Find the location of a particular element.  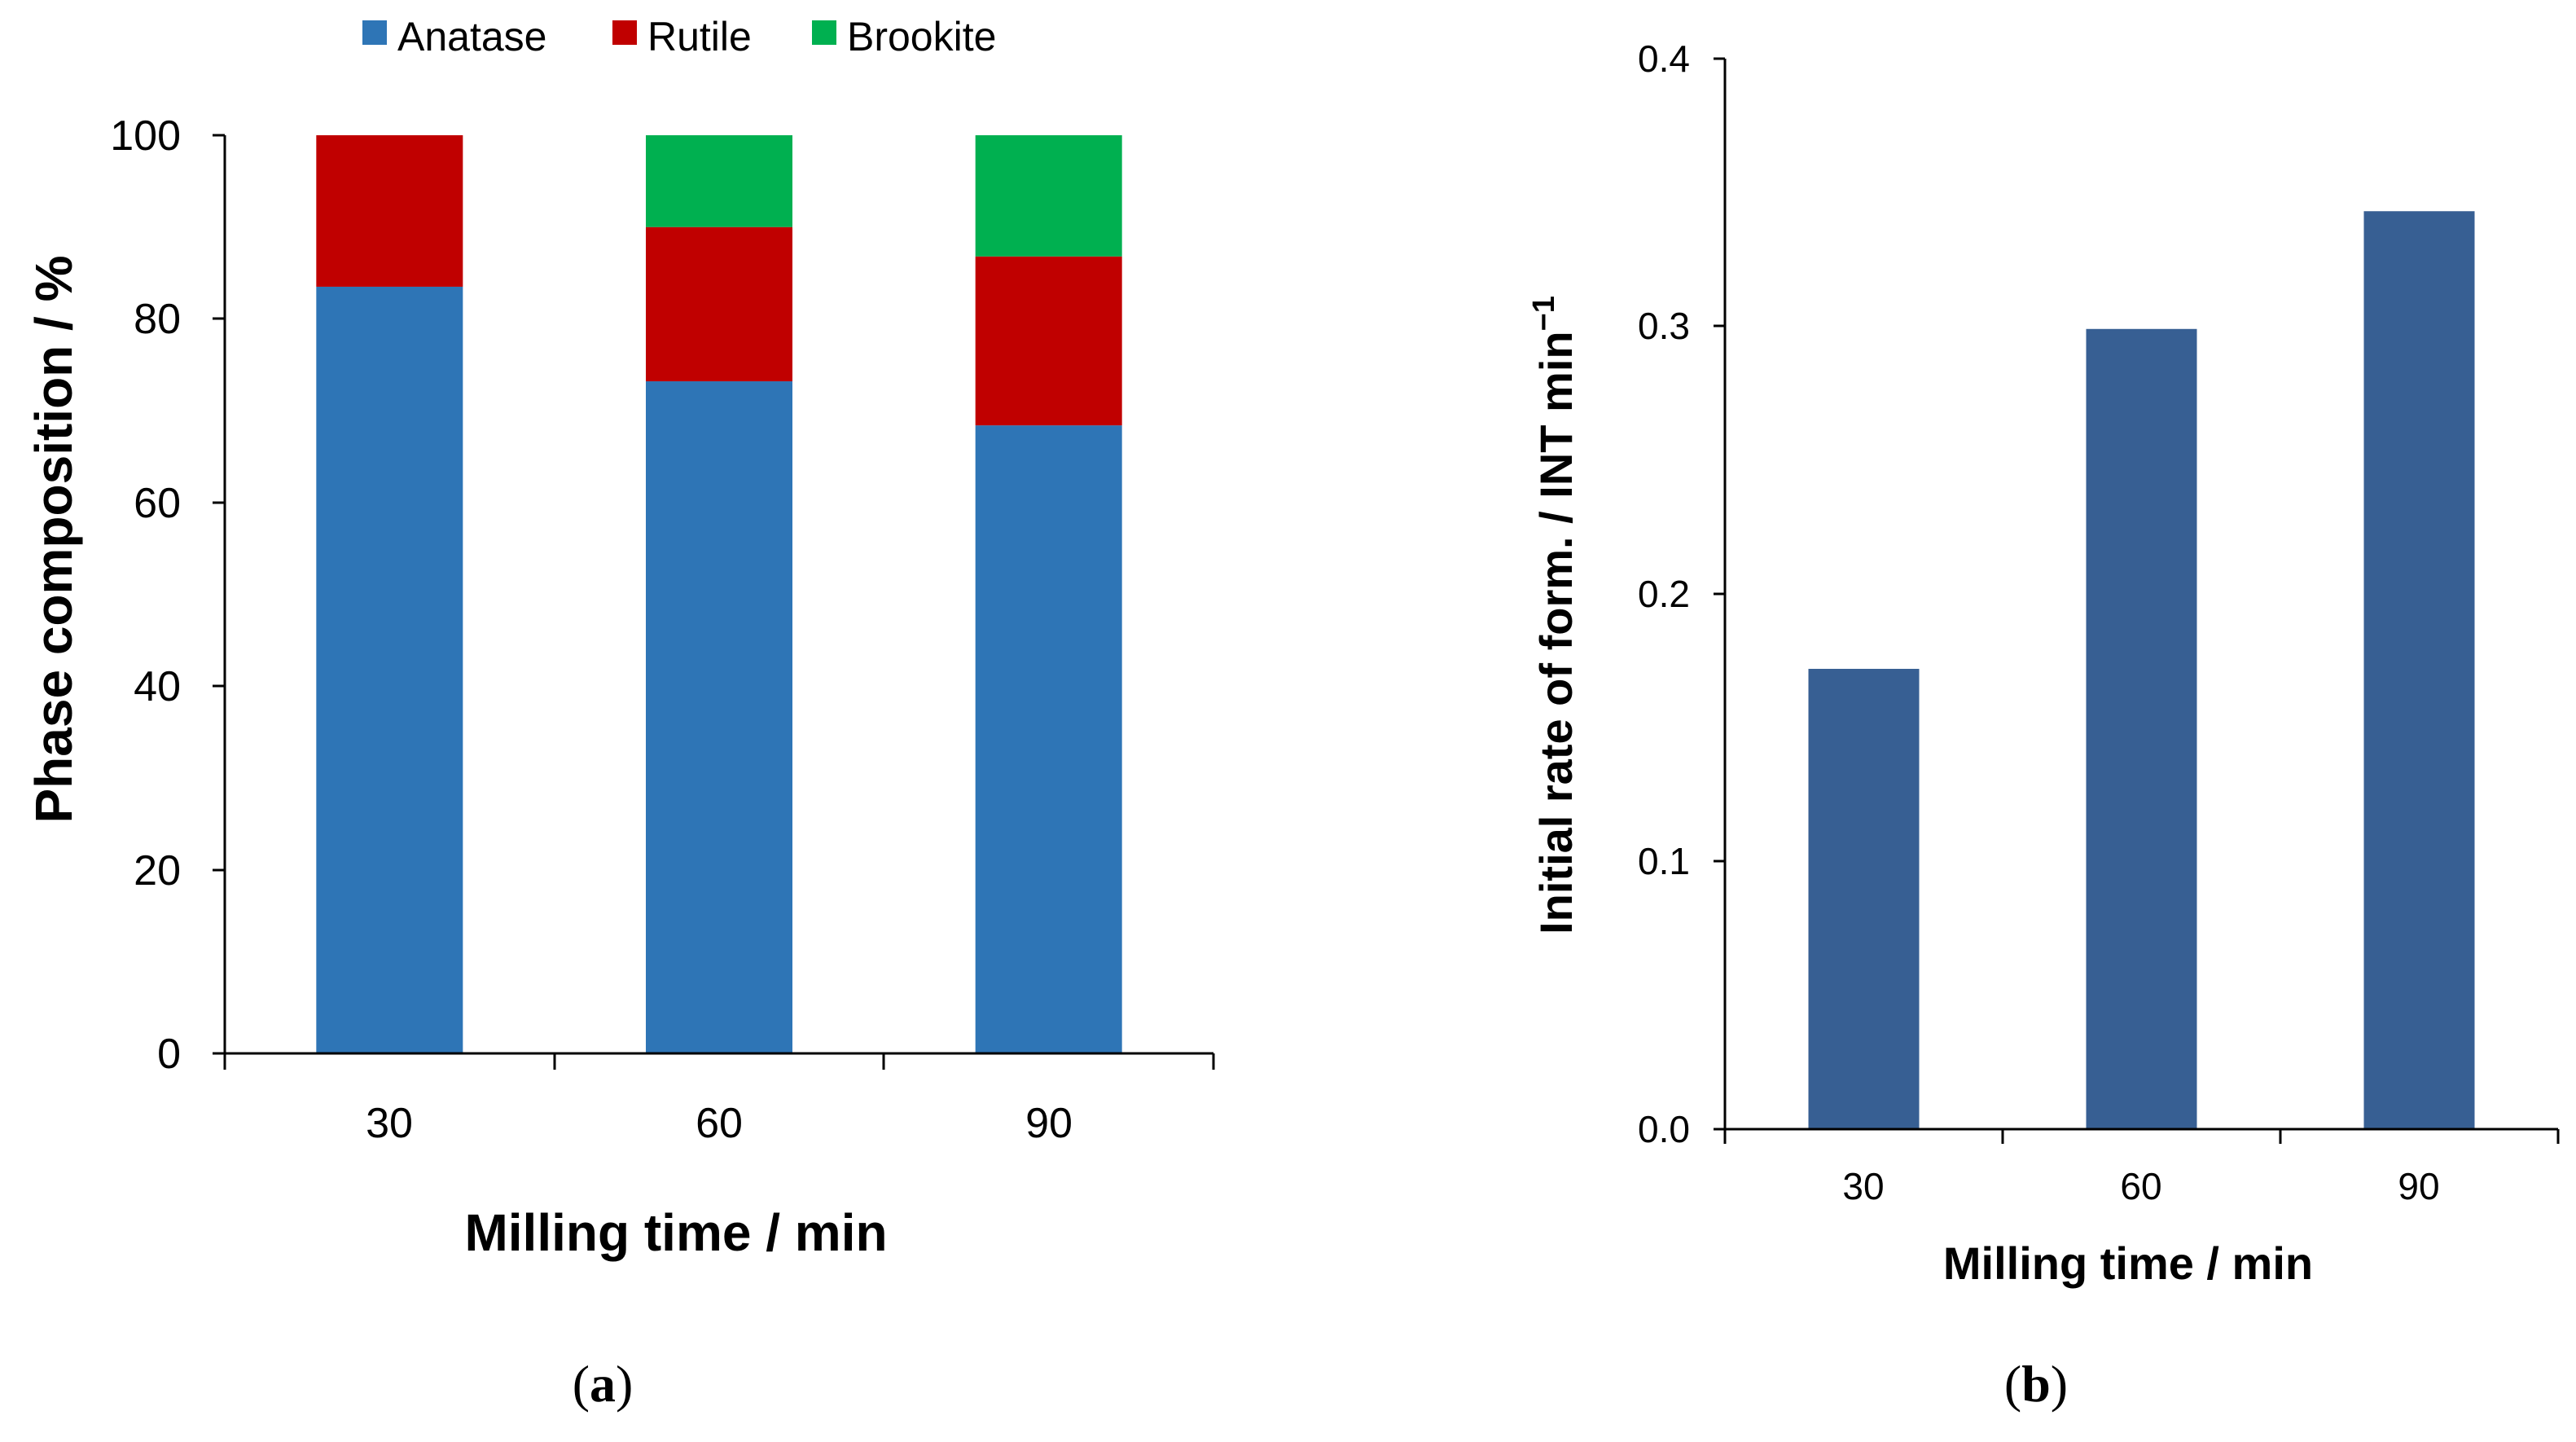

y-ticks-b: 0.0 0.1 0.2 0.3 0.4 is located at coordinates (1681, 593).